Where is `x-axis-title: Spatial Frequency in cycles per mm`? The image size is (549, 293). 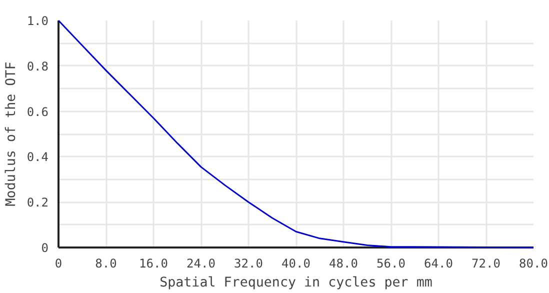
x-axis-title: Spatial Frequency in cycles per mm is located at coordinates (296, 283).